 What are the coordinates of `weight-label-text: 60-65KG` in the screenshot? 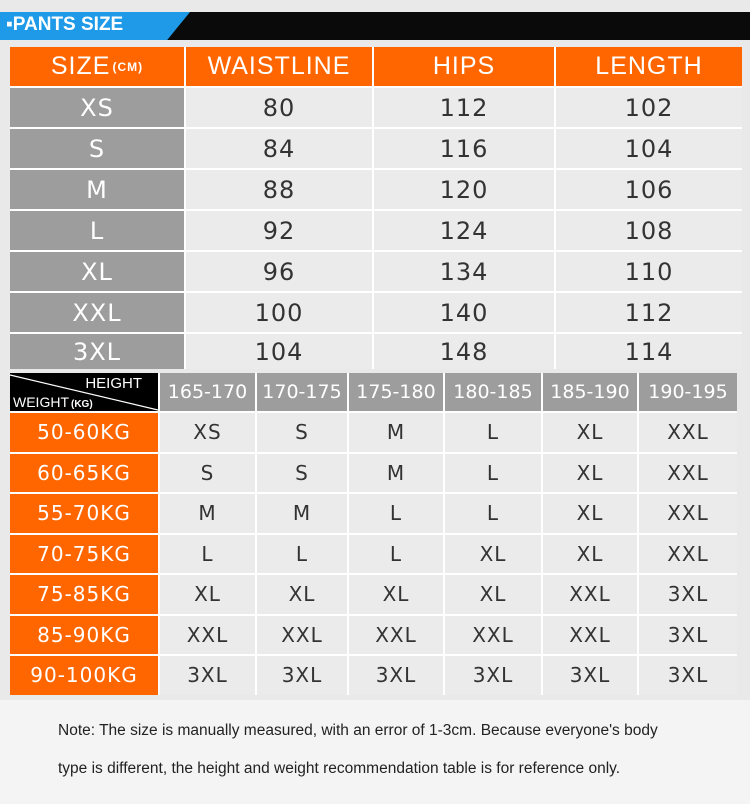 It's located at (84, 472).